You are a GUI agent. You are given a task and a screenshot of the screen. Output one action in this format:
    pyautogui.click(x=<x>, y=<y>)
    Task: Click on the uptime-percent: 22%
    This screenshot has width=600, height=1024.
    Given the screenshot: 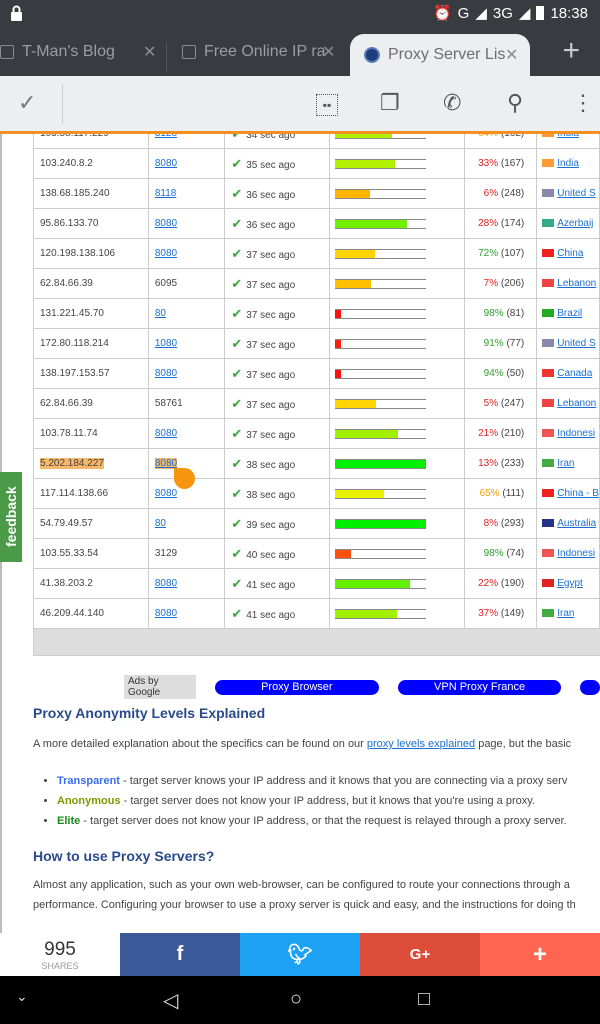 What is the action you would take?
    pyautogui.click(x=488, y=583)
    